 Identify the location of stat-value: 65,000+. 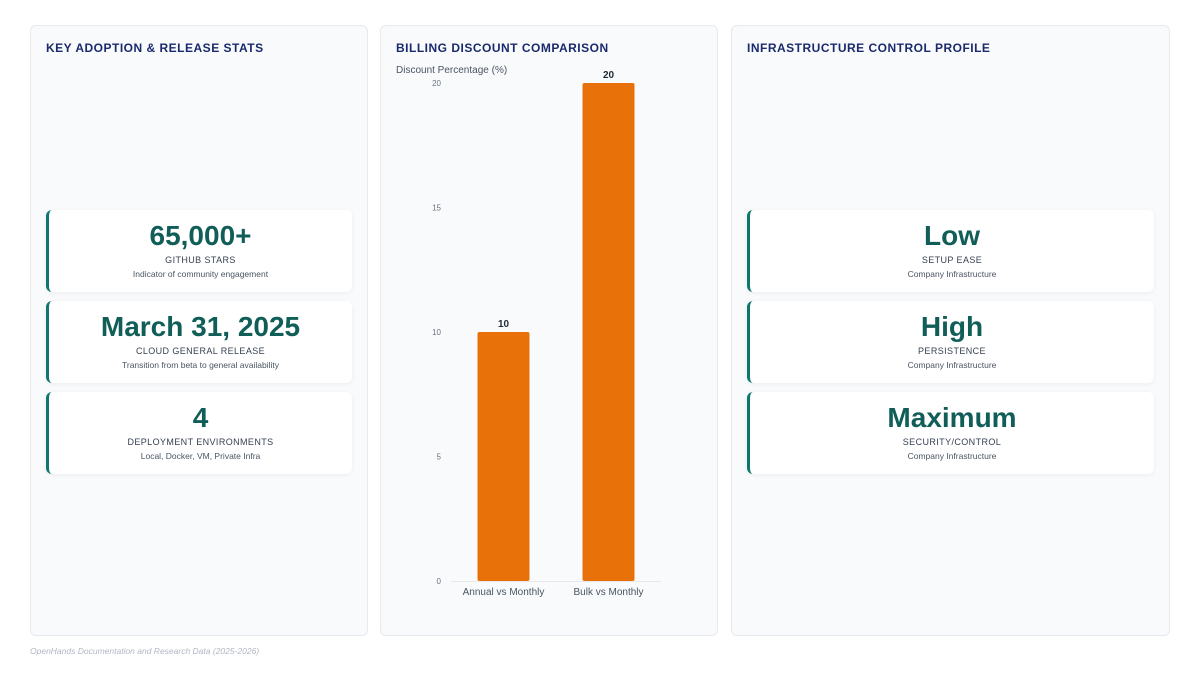
(200, 235).